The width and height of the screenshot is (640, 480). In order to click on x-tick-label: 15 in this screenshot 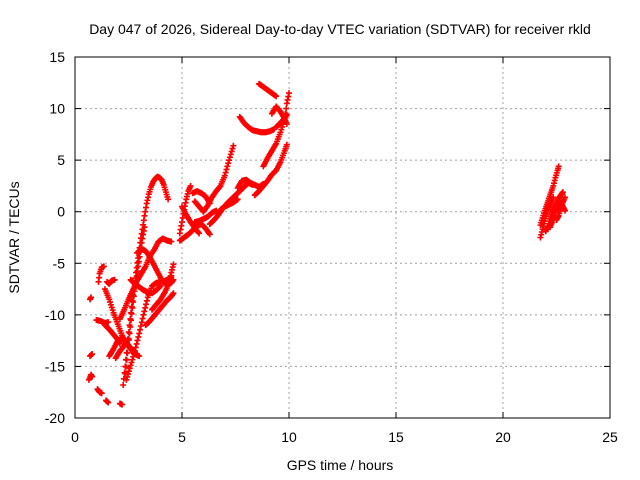, I will do `click(396, 437)`.